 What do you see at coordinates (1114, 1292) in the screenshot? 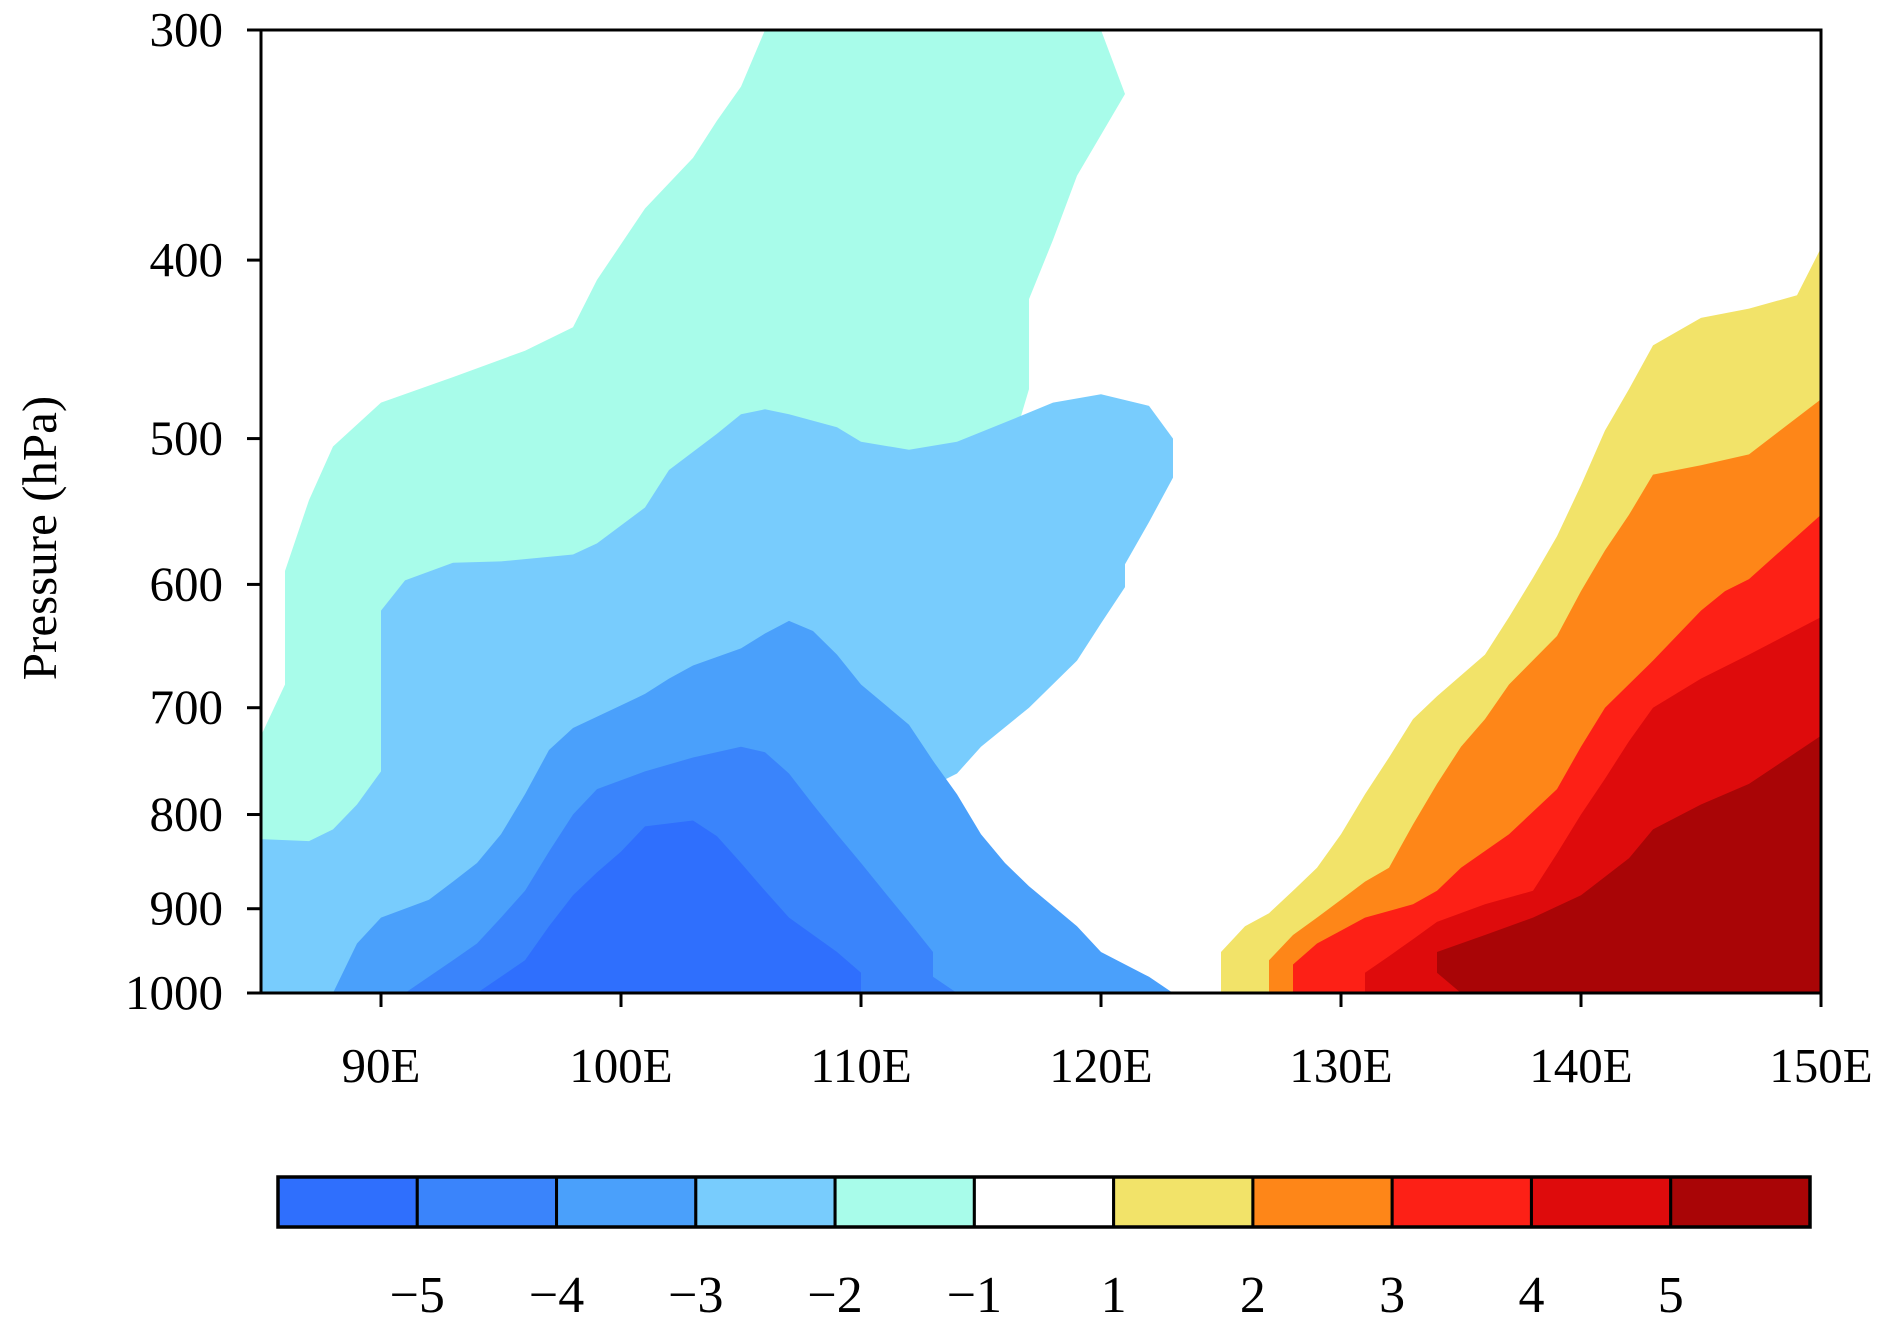
I see `colorbar-label: 1` at bounding box center [1114, 1292].